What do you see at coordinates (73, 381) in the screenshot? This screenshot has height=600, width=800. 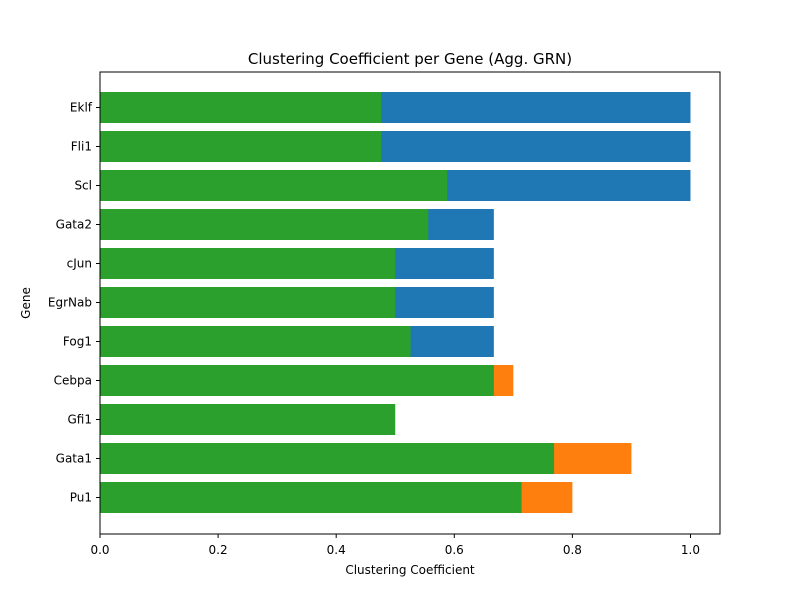 I see `y-tick-label-cebpa: Cebpa` at bounding box center [73, 381].